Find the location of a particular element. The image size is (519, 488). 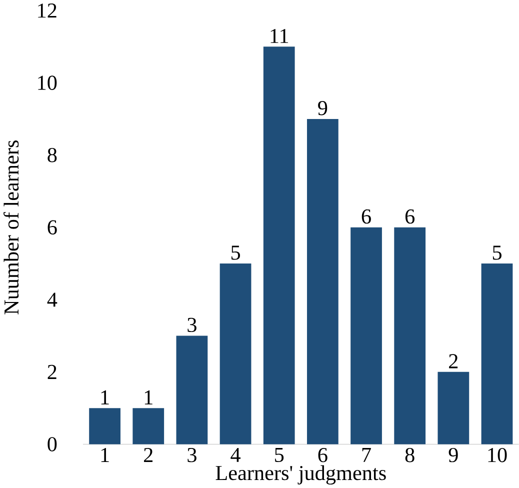

x-tick-label: 9 is located at coordinates (453, 455).